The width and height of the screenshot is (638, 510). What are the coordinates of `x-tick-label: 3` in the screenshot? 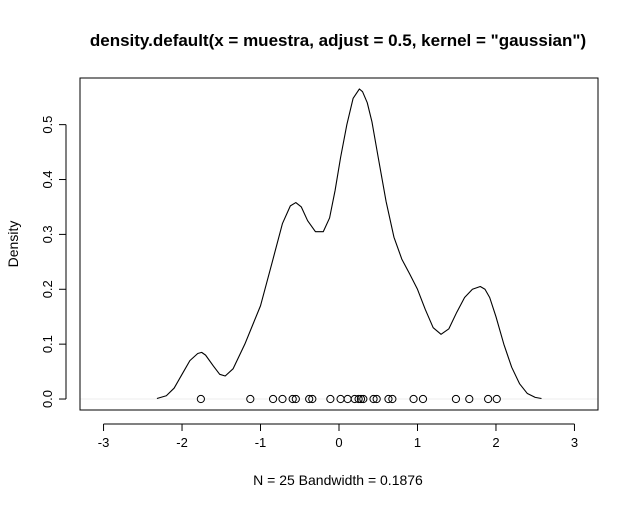 It's located at (574, 442).